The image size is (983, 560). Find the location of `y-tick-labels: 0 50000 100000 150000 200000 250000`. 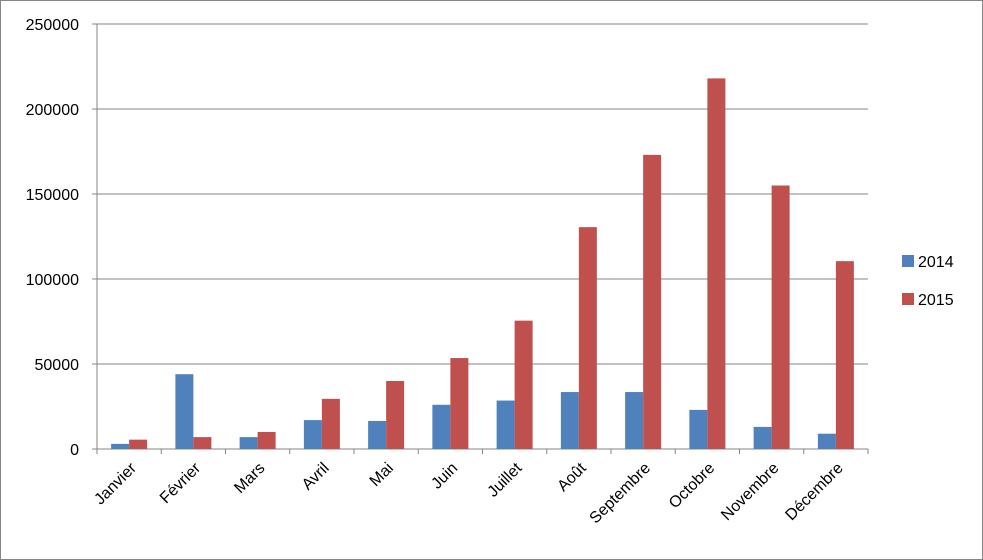

y-tick-labels: 0 50000 100000 150000 200000 250000 is located at coordinates (52, 238).